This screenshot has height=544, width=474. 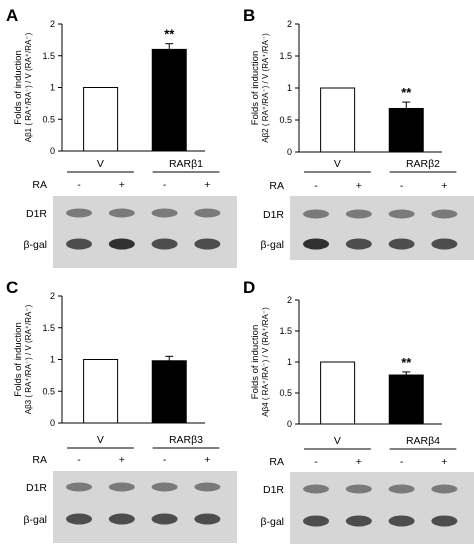 I want to click on panel-label: A, so click(x=12, y=15).